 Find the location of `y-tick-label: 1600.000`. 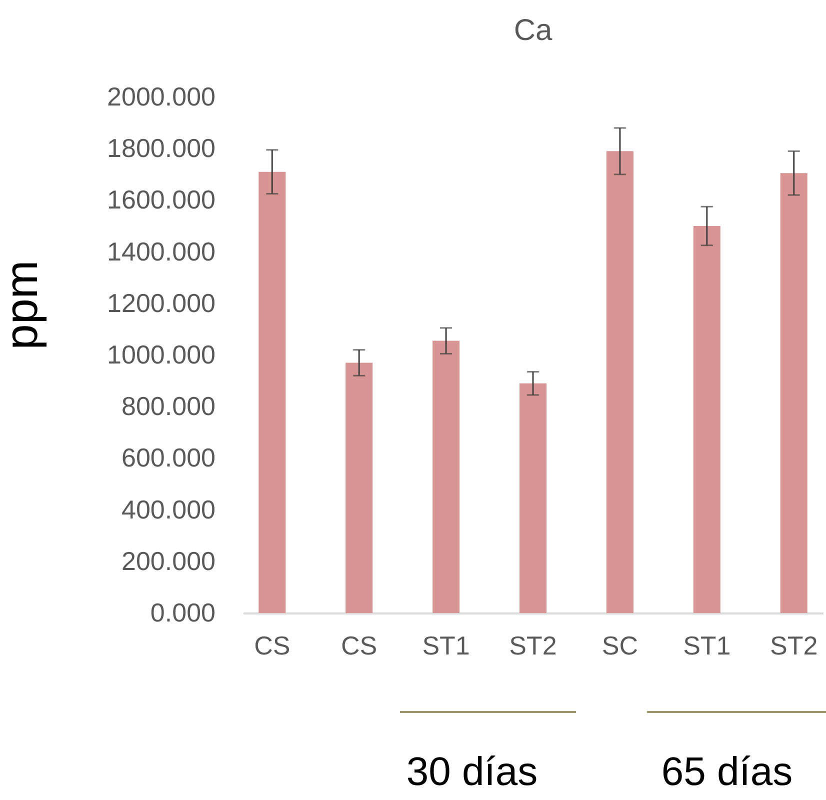

y-tick-label: 1600.000 is located at coordinates (161, 199).